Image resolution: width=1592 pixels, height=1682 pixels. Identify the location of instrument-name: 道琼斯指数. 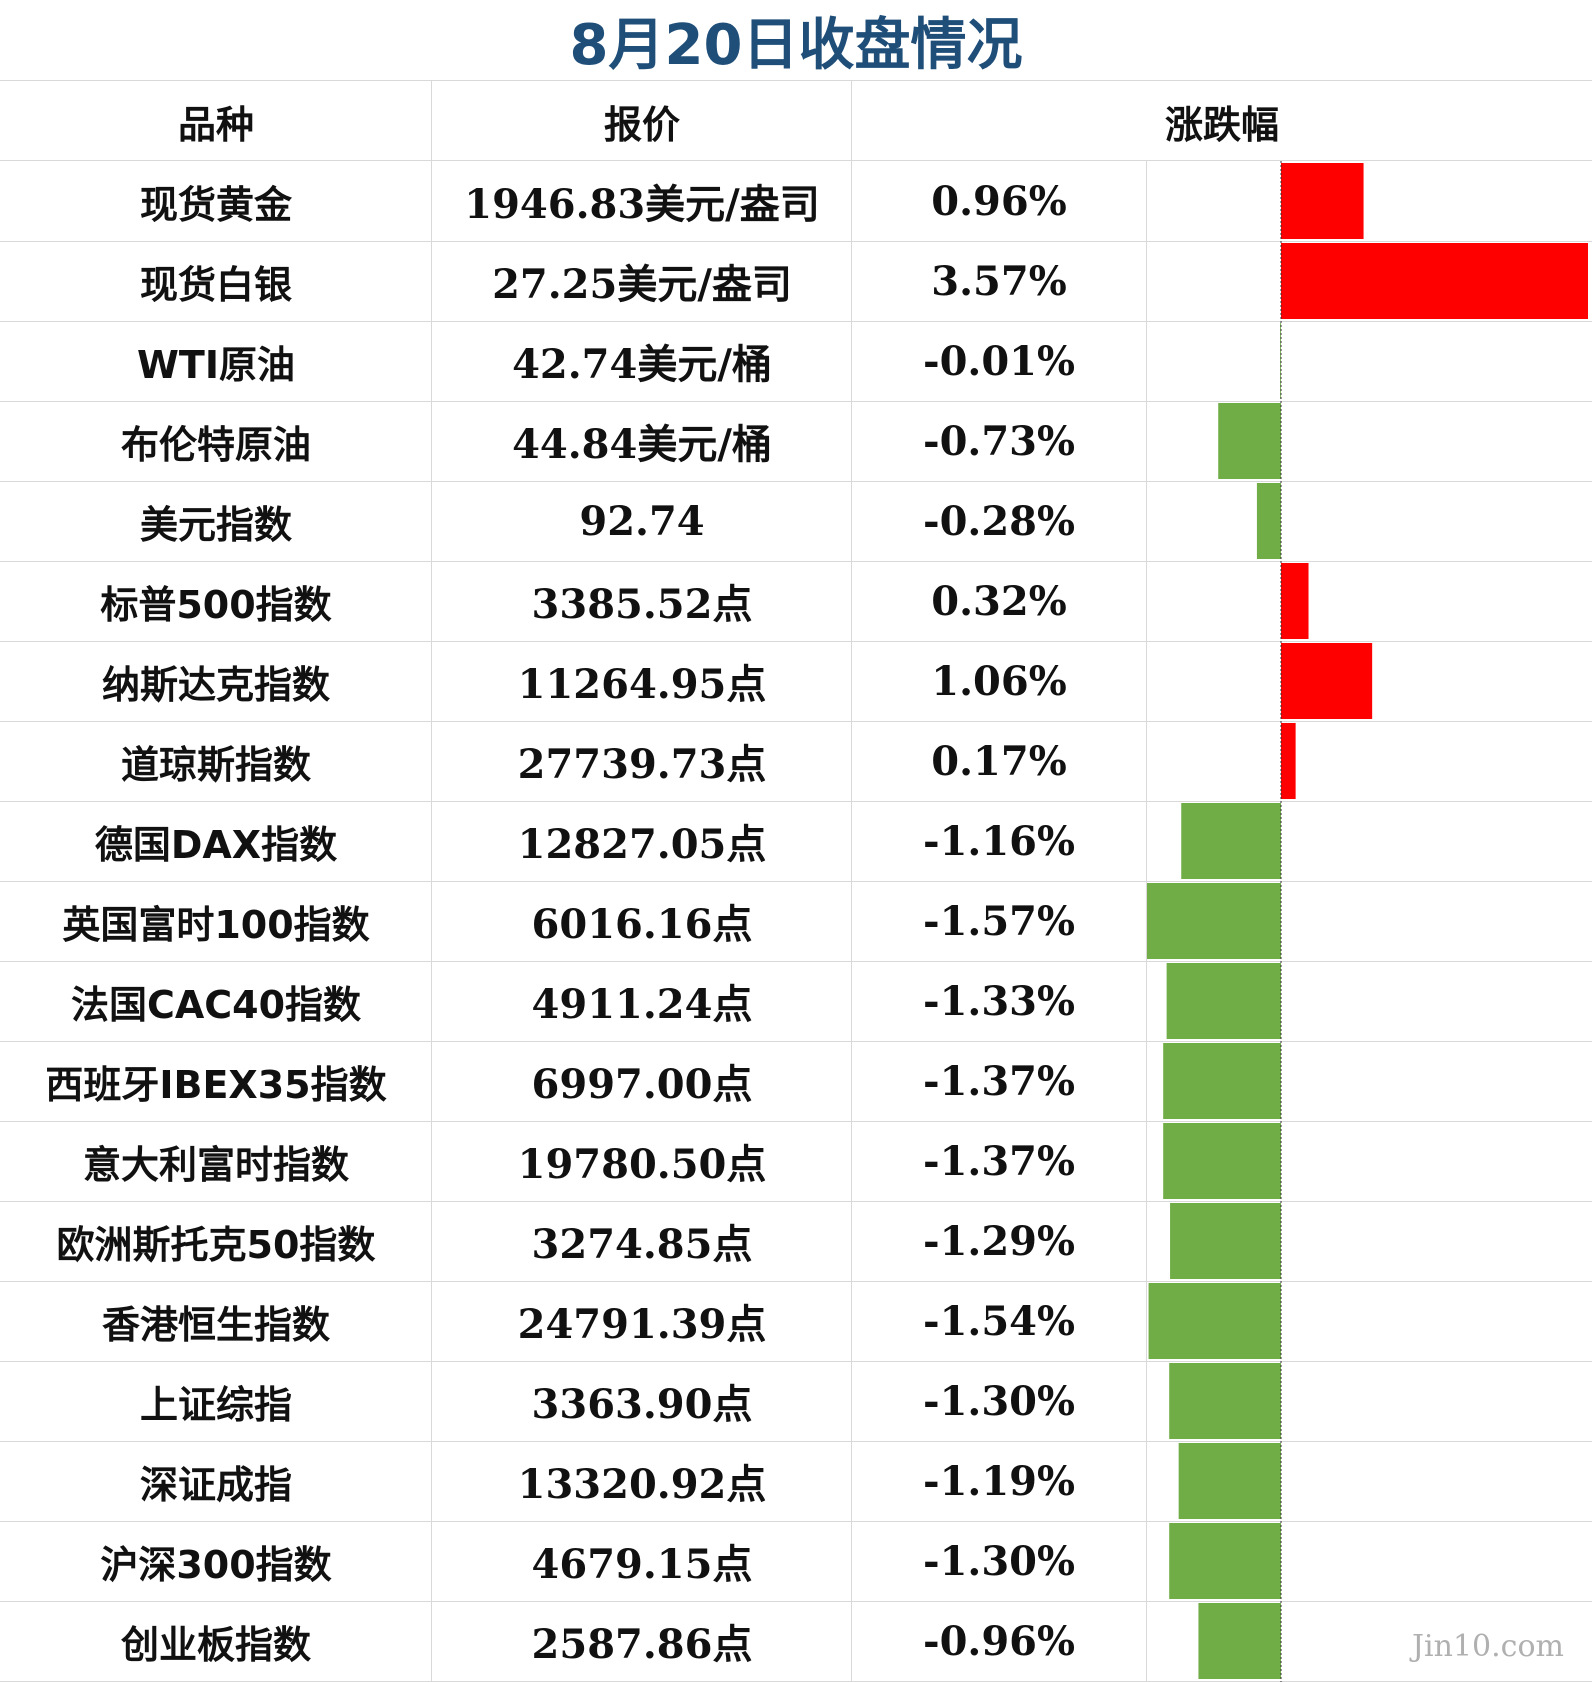
(215, 764).